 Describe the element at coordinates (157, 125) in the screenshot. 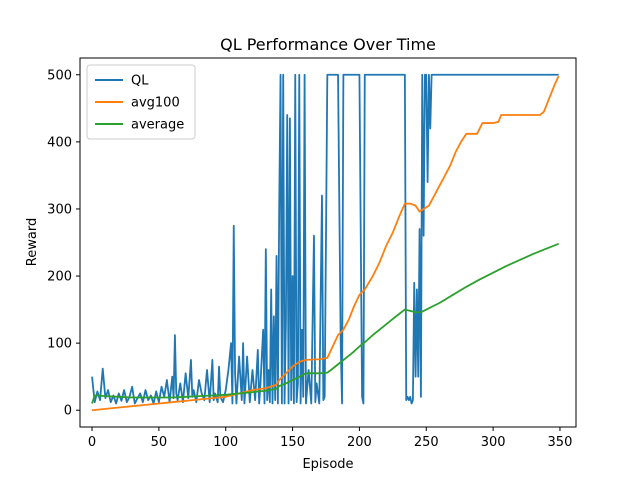

I see `legend-label-average: average` at that location.